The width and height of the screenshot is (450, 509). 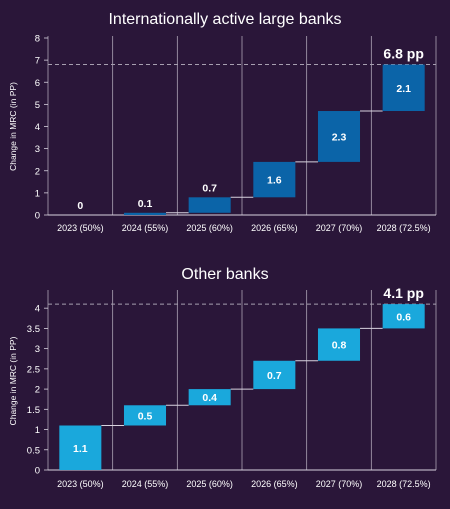 What do you see at coordinates (37, 39) in the screenshot?
I see `y-tick-label: 8` at bounding box center [37, 39].